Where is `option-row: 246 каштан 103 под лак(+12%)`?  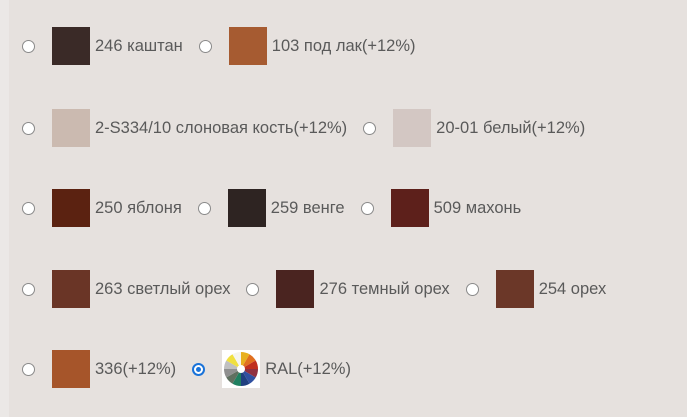
option-row: 246 каштан 103 под лак(+12%) is located at coordinates (227, 46).